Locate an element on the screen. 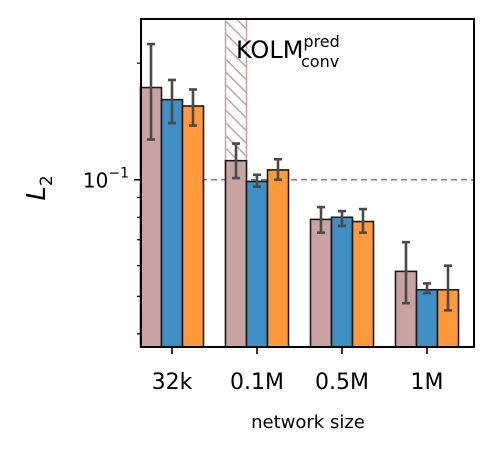 The image size is (497, 455). error-bar-s2-32k is located at coordinates (193, 107).